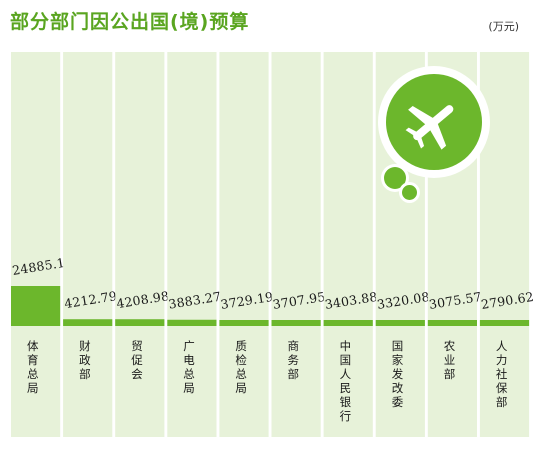  I want to click on category-label: 财政部, so click(85, 360).